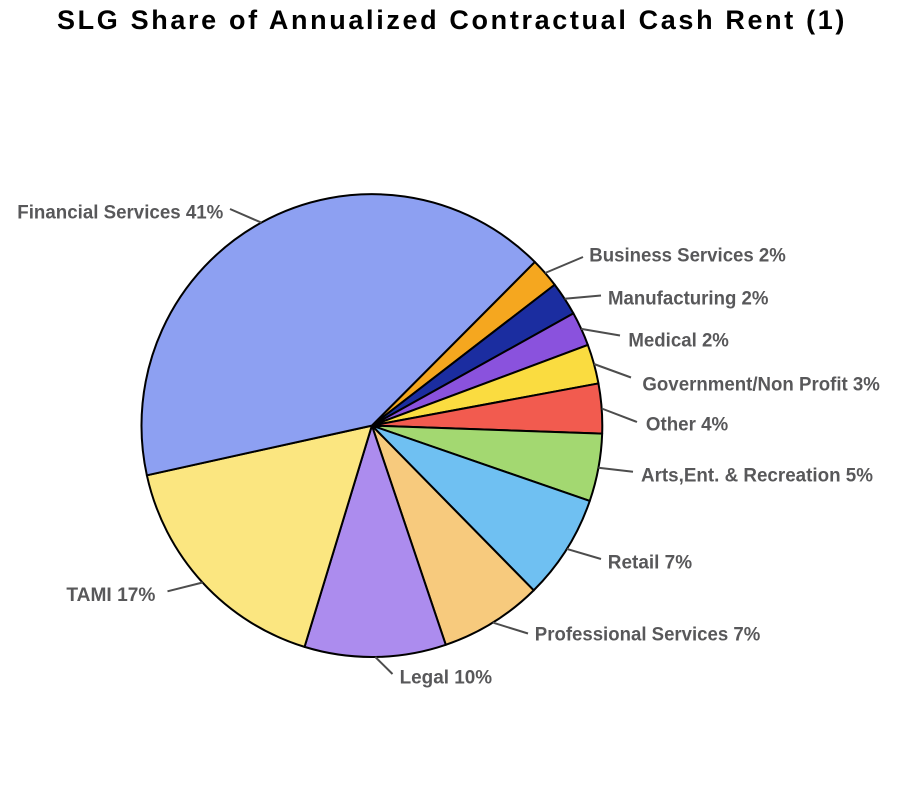 This screenshot has height=800, width=900. Describe the element at coordinates (110, 595) in the screenshot. I see `svg-text: TAMI 17%` at that location.